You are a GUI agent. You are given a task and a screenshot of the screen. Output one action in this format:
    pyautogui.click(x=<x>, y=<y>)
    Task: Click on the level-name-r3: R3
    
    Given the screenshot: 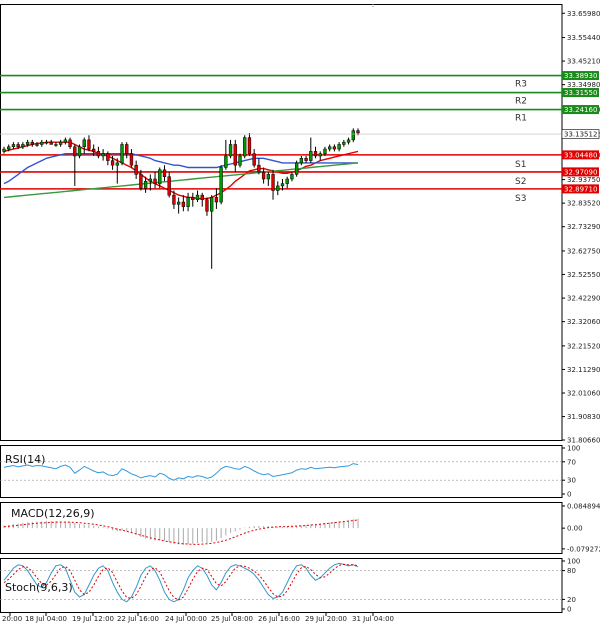 What is the action you would take?
    pyautogui.click(x=521, y=85)
    